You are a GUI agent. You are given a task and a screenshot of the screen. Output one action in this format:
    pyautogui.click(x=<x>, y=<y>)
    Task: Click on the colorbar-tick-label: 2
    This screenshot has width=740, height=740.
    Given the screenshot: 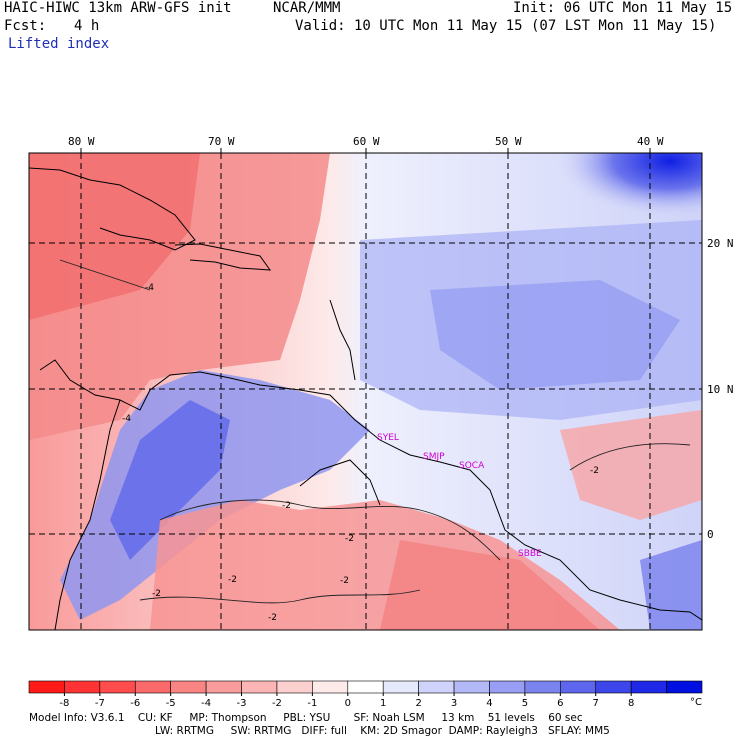 What is the action you would take?
    pyautogui.click(x=418, y=703)
    